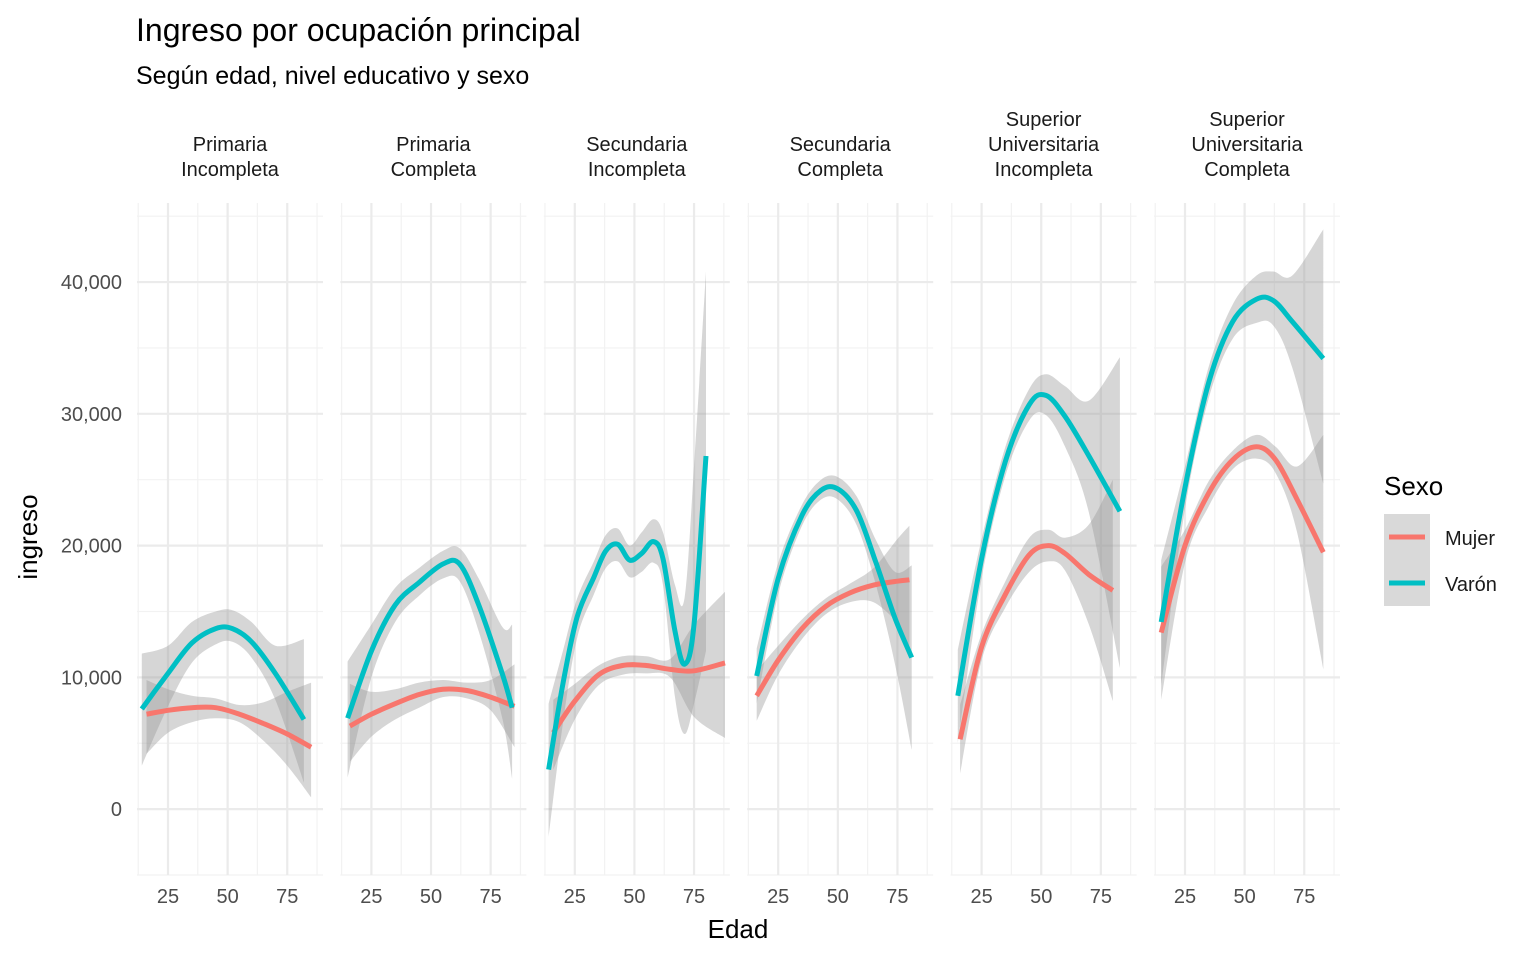 The image size is (1536, 960). Describe the element at coordinates (28, 536) in the screenshot. I see `y-axis-title: ingreso` at that location.